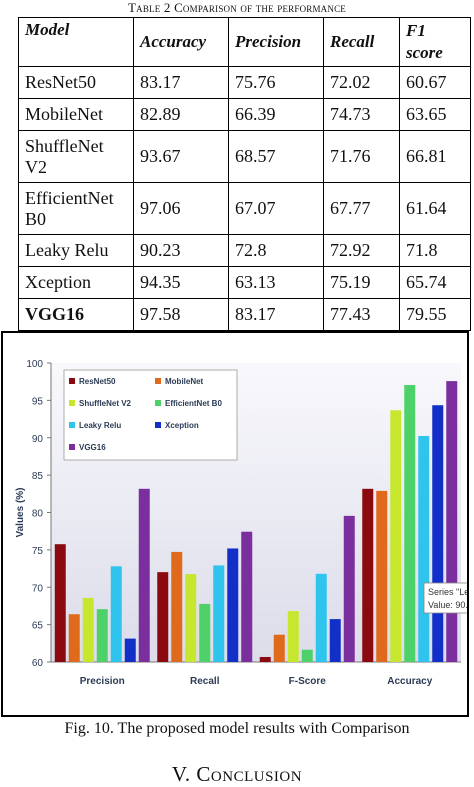 This screenshot has width=474, height=787. What do you see at coordinates (361, 250) in the screenshot?
I see `cell-recall: 72.92` at bounding box center [361, 250].